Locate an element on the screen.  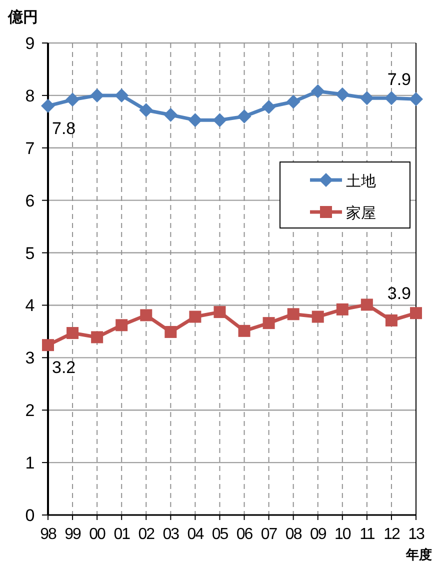
x-tick-label: 04 is located at coordinates (195, 534).